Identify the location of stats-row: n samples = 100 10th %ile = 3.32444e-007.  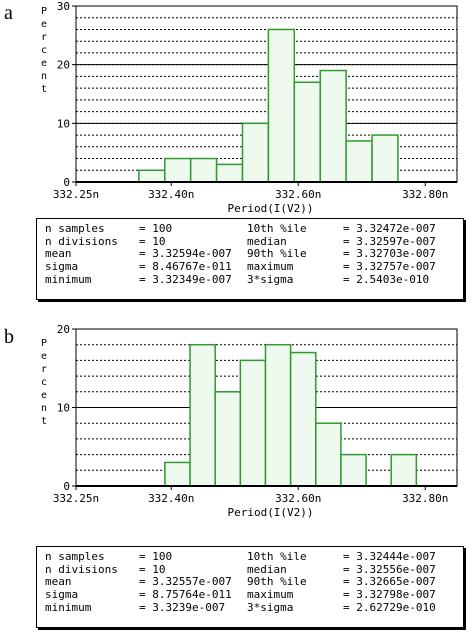
(249, 557).